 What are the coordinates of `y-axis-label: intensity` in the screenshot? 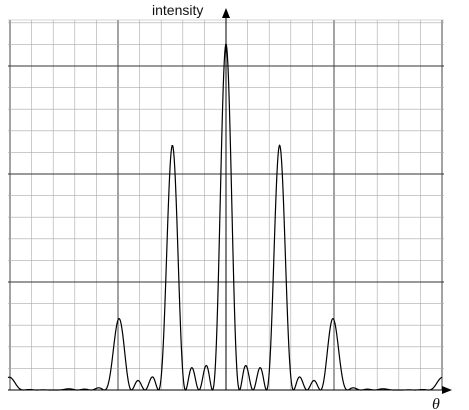 It's located at (177, 10).